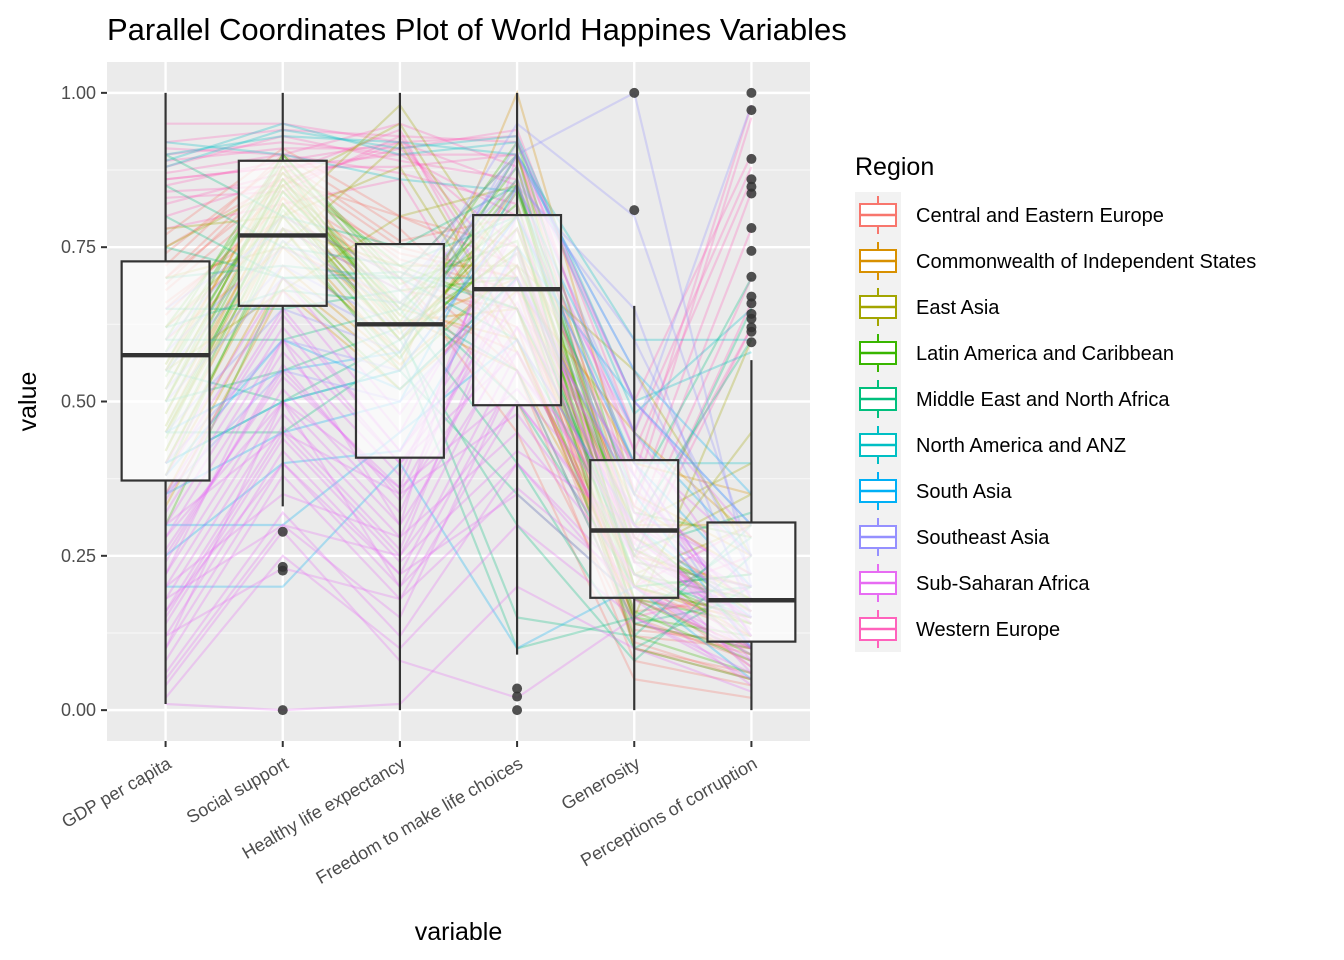 Image resolution: width=1344 pixels, height=960 pixels. What do you see at coordinates (459, 932) in the screenshot?
I see `x-axis-title: variable` at bounding box center [459, 932].